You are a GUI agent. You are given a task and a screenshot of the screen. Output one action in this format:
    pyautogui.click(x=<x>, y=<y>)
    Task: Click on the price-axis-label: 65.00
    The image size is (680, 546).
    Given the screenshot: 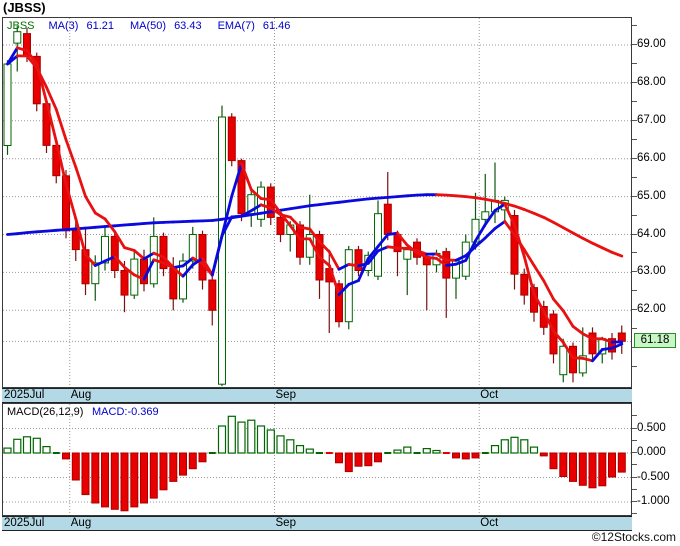 What is the action you would take?
    pyautogui.click(x=651, y=195)
    